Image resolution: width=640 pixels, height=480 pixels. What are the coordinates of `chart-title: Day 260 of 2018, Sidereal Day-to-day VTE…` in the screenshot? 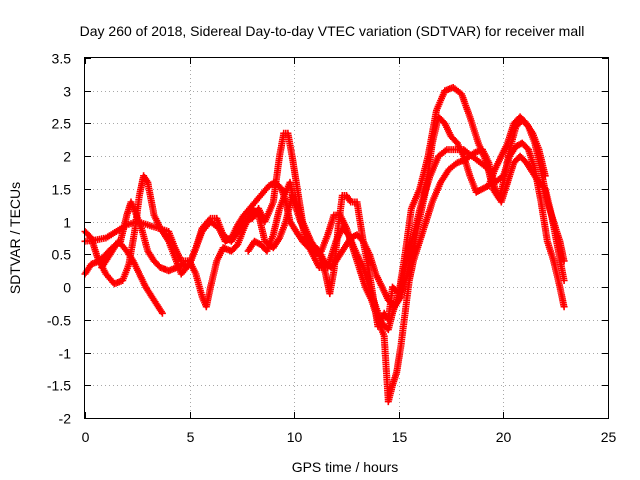 It's located at (332, 31).